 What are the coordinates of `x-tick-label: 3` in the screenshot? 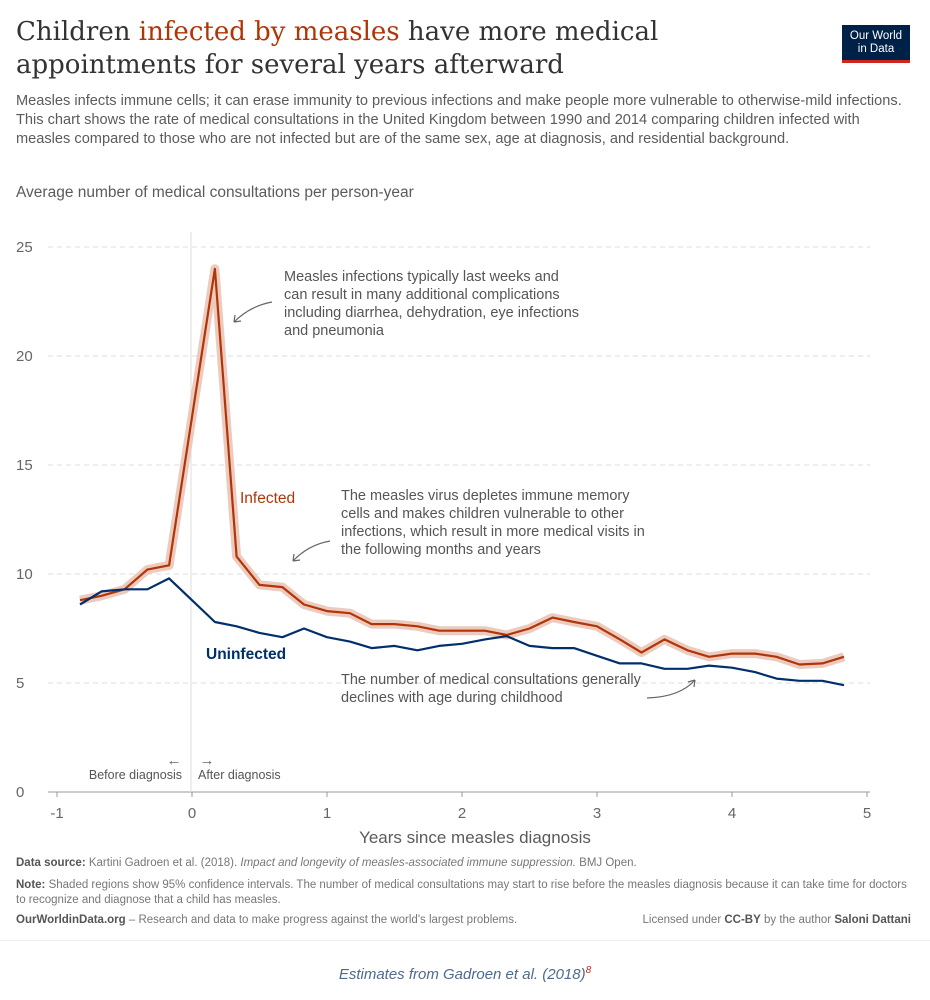 It's located at (597, 813).